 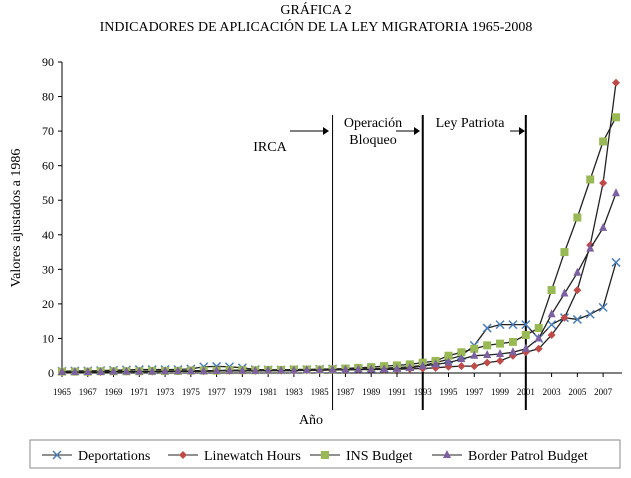 I want to click on y-tick-label: 40, so click(x=48, y=235).